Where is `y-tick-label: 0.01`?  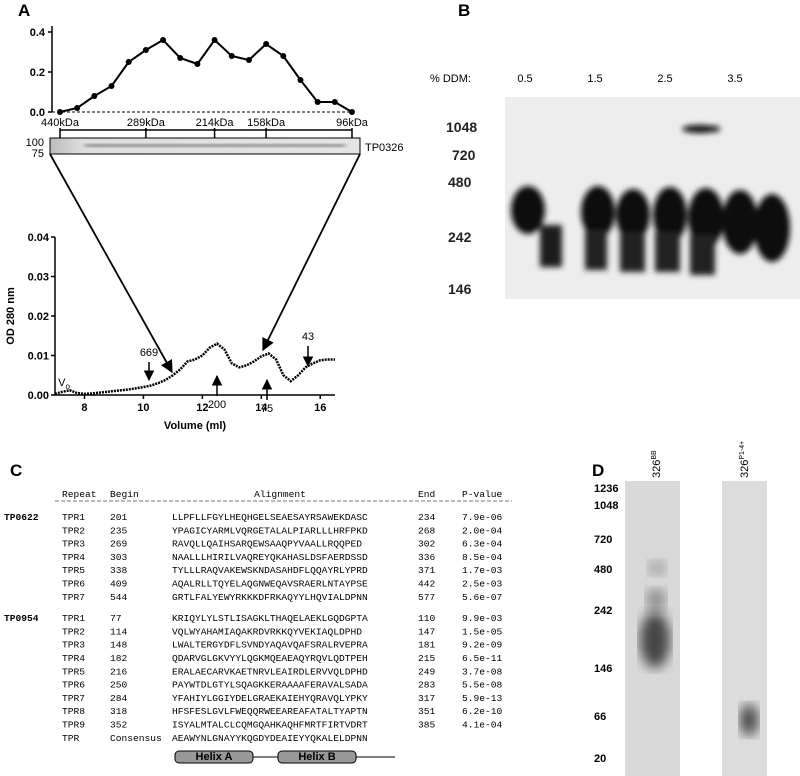
y-tick-label: 0.01 is located at coordinates (38, 357).